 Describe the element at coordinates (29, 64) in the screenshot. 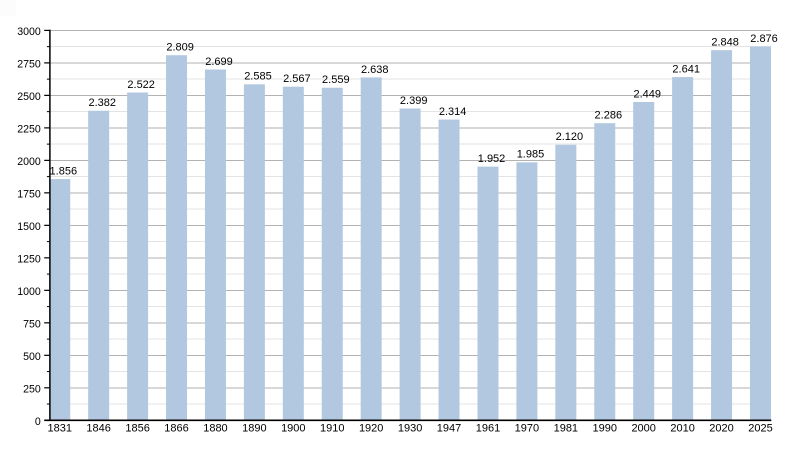

I see `svg-text: 2750` at that location.